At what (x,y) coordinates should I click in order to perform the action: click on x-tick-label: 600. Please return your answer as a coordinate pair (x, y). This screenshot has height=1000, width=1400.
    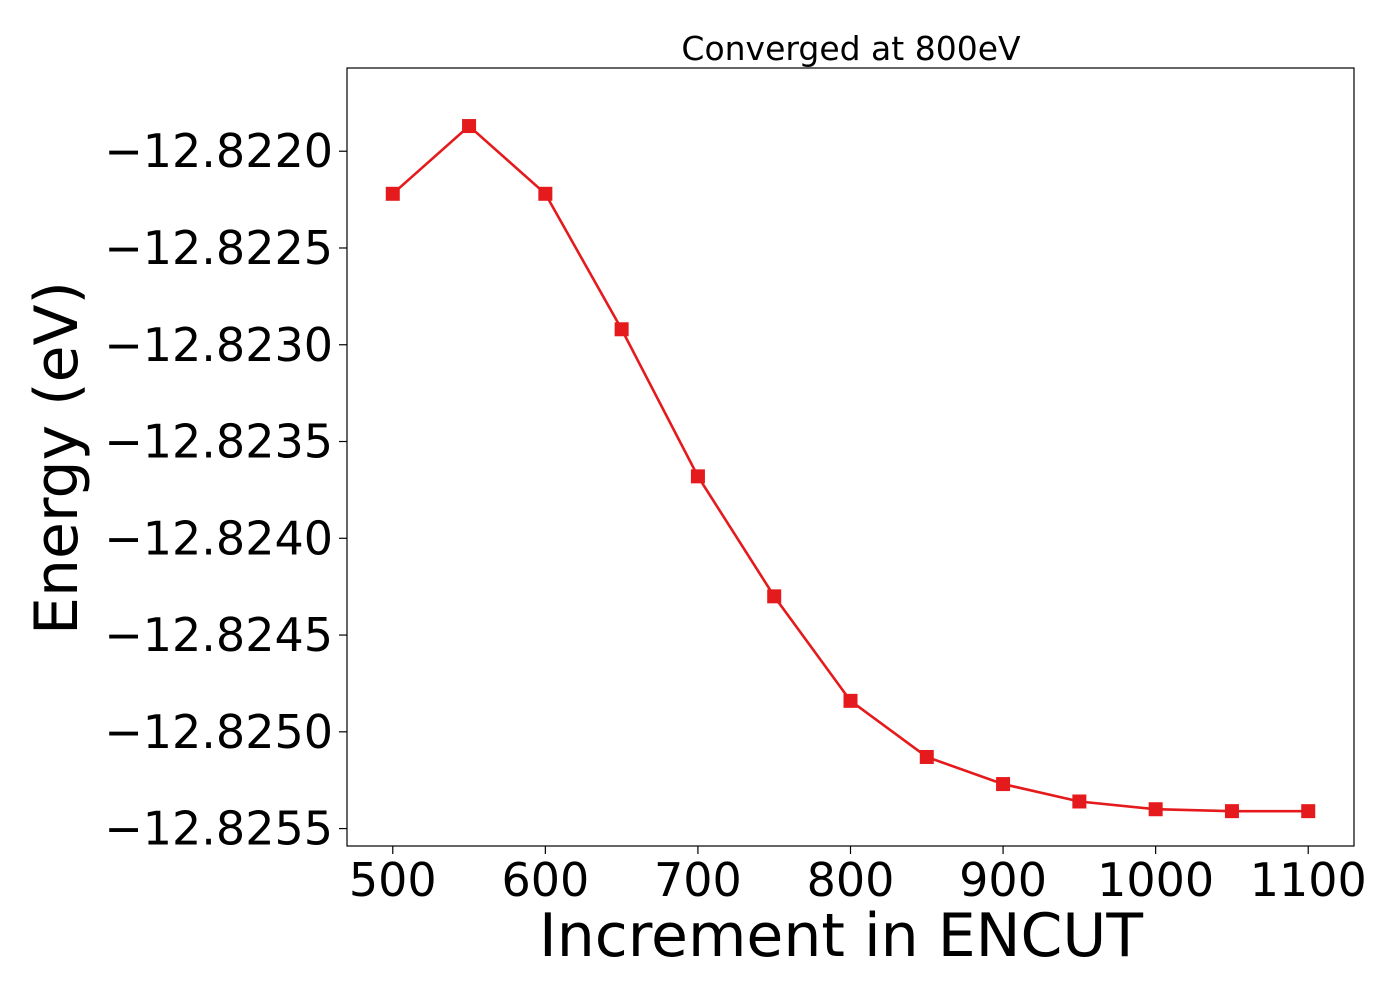
    Looking at the image, I should click on (545, 880).